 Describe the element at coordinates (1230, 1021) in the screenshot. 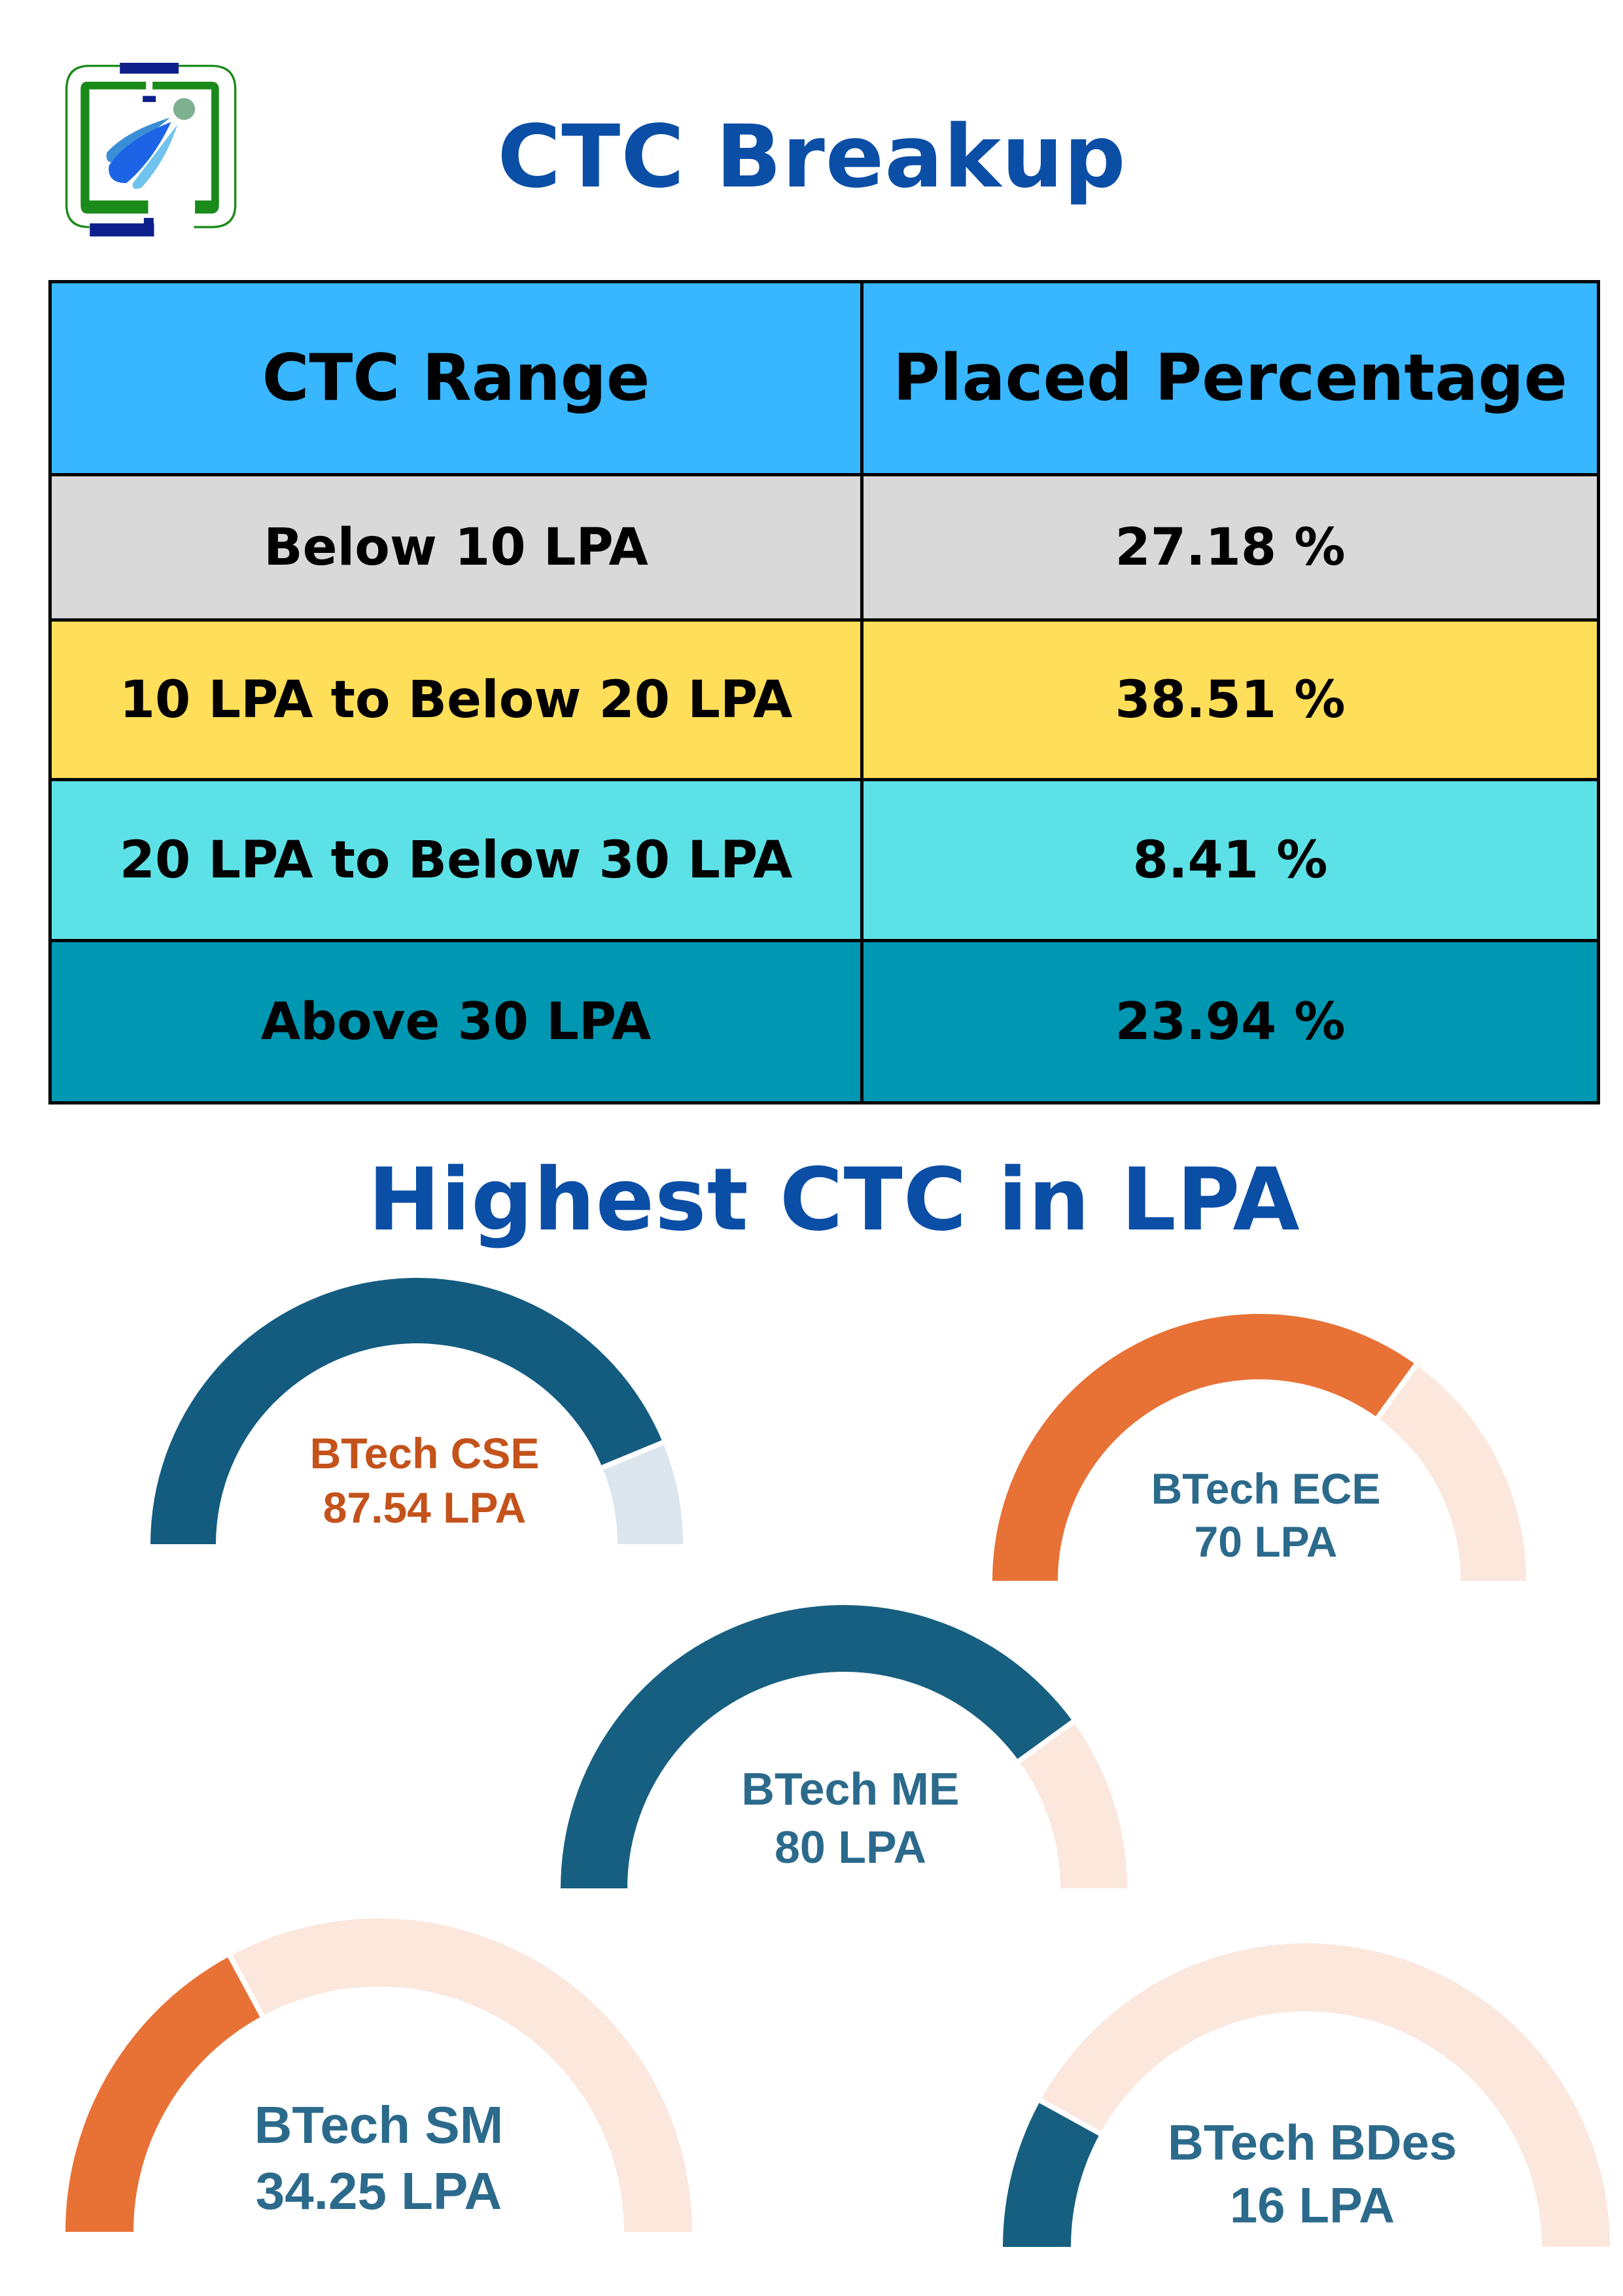

I see `placed-percentage-cell: 23.94 %` at that location.